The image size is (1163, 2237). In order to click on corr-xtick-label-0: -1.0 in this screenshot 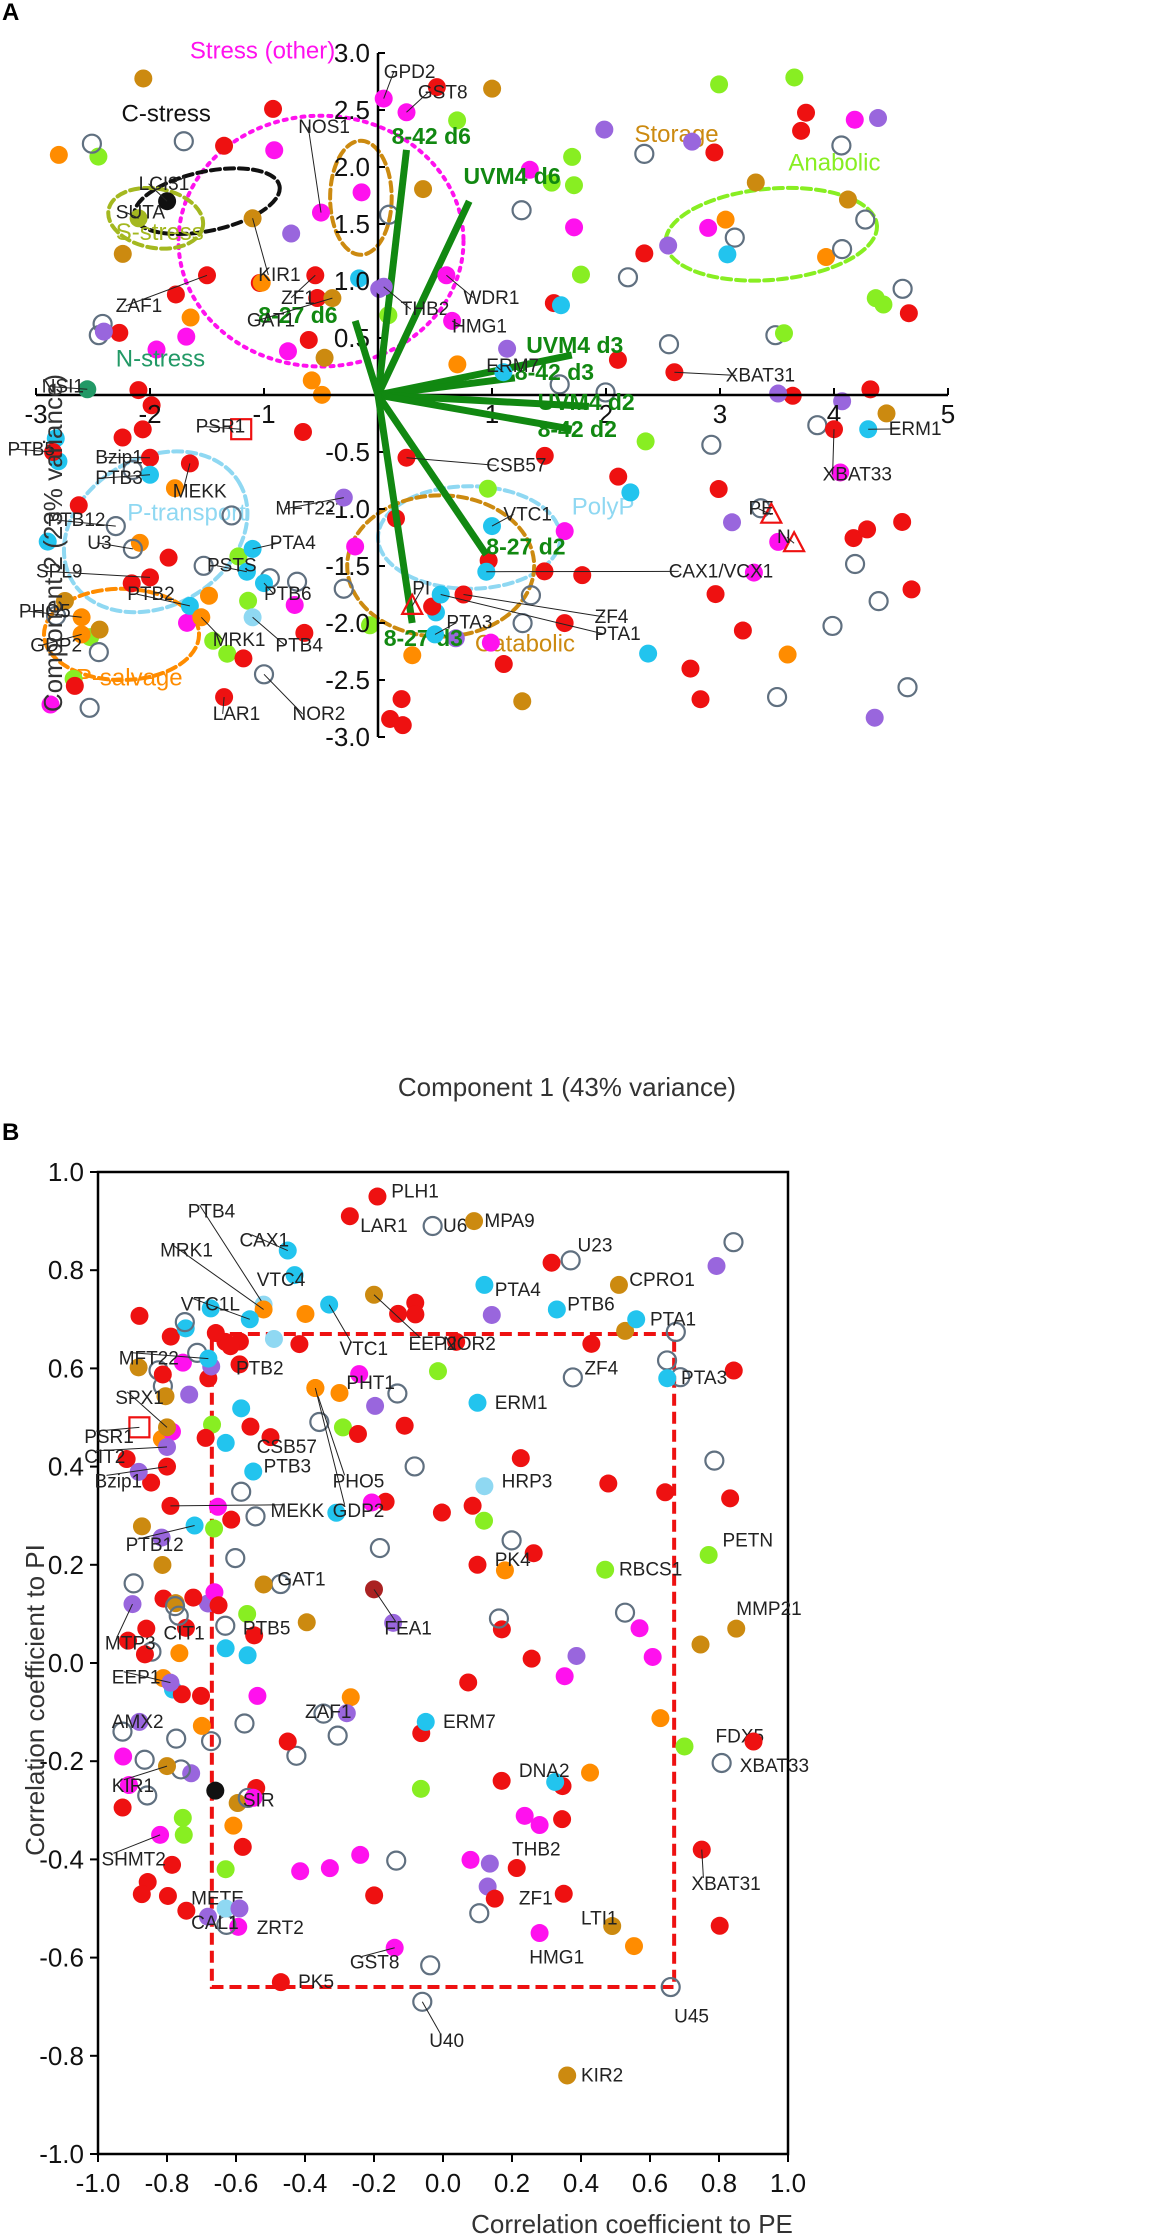, I will do `click(98, 2183)`.